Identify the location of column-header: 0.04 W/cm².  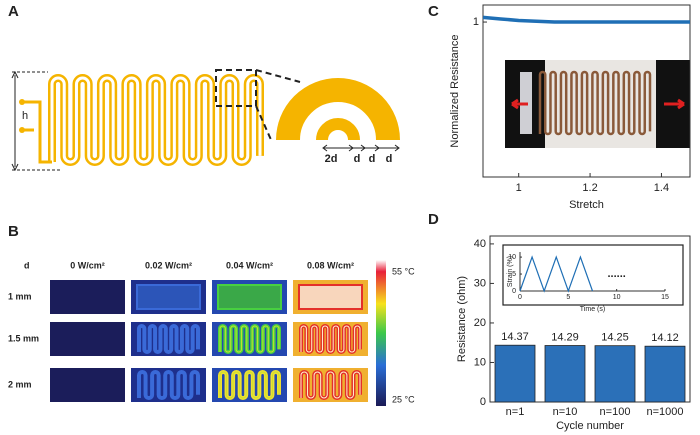
(249, 265).